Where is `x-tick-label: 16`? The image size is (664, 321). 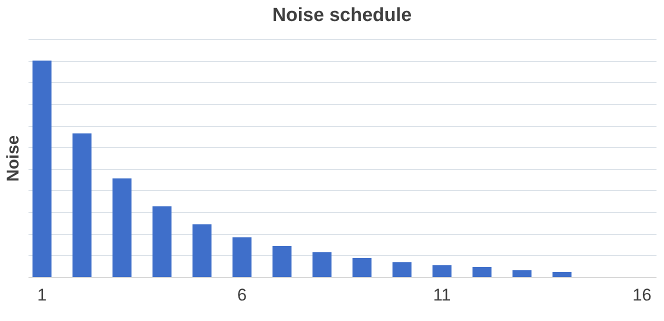 x-tick-label: 16 is located at coordinates (642, 295).